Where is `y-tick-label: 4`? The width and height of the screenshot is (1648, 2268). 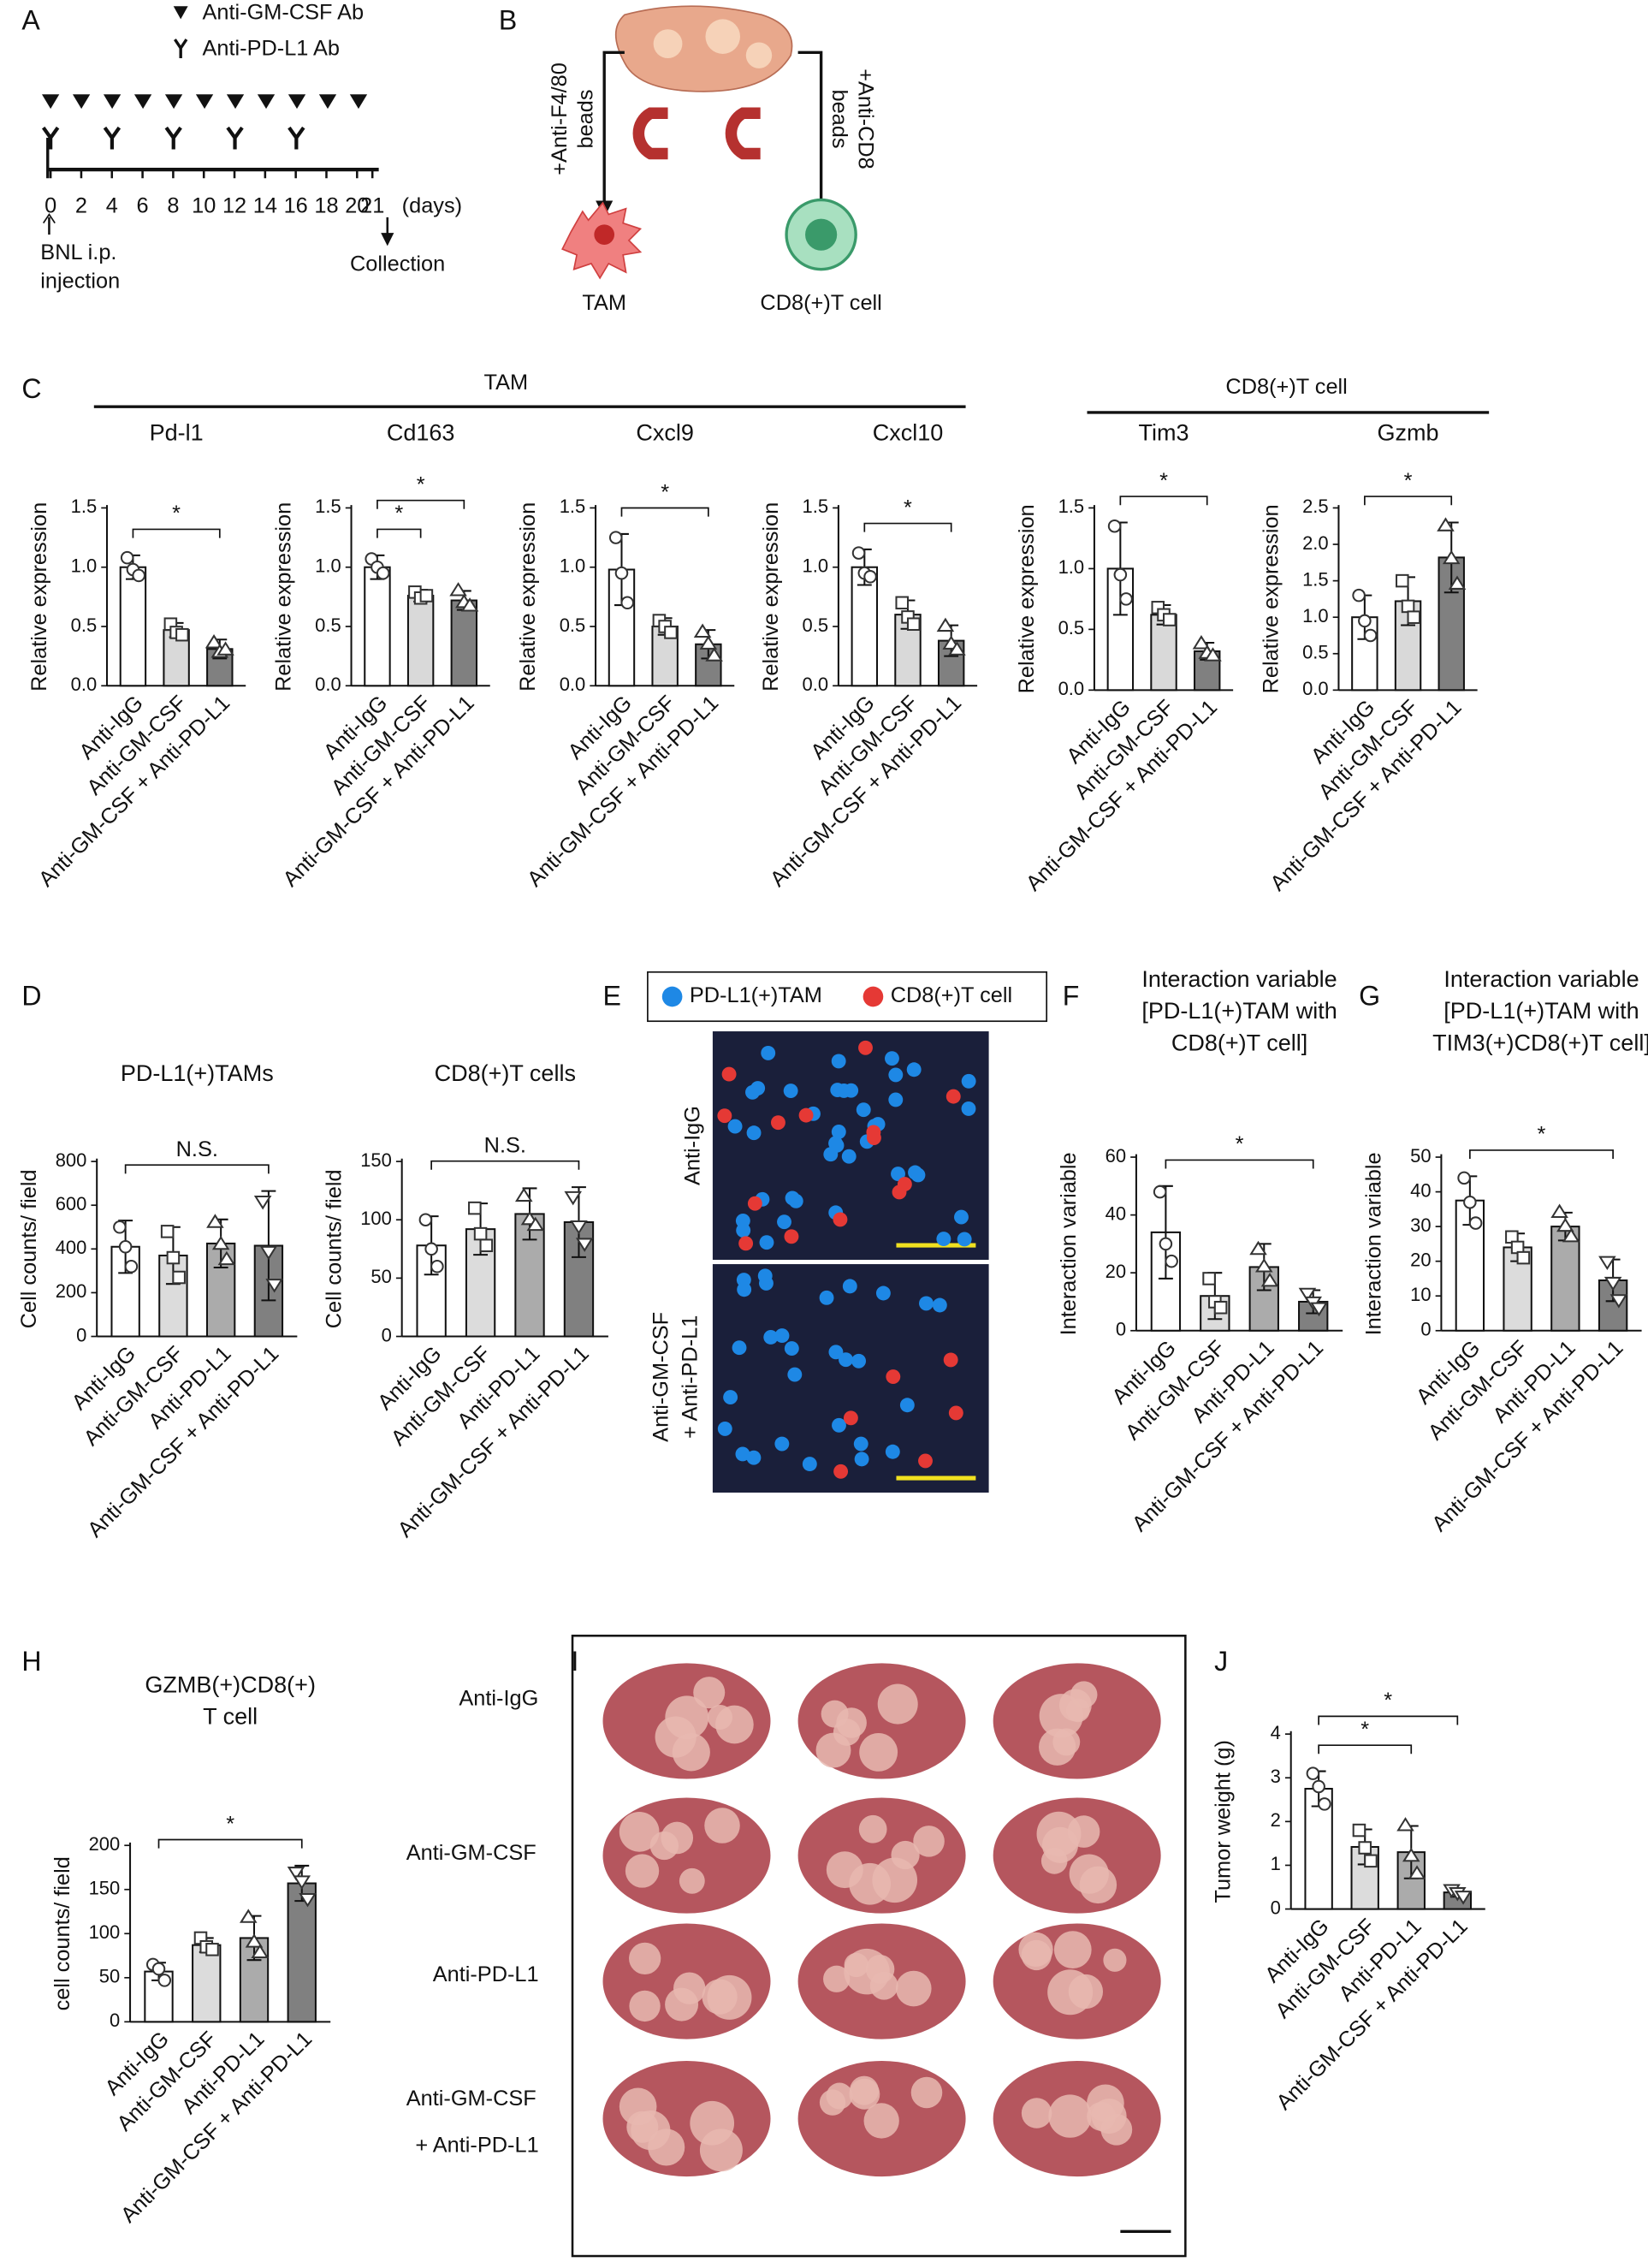
y-tick-label: 4 is located at coordinates (1276, 1733).